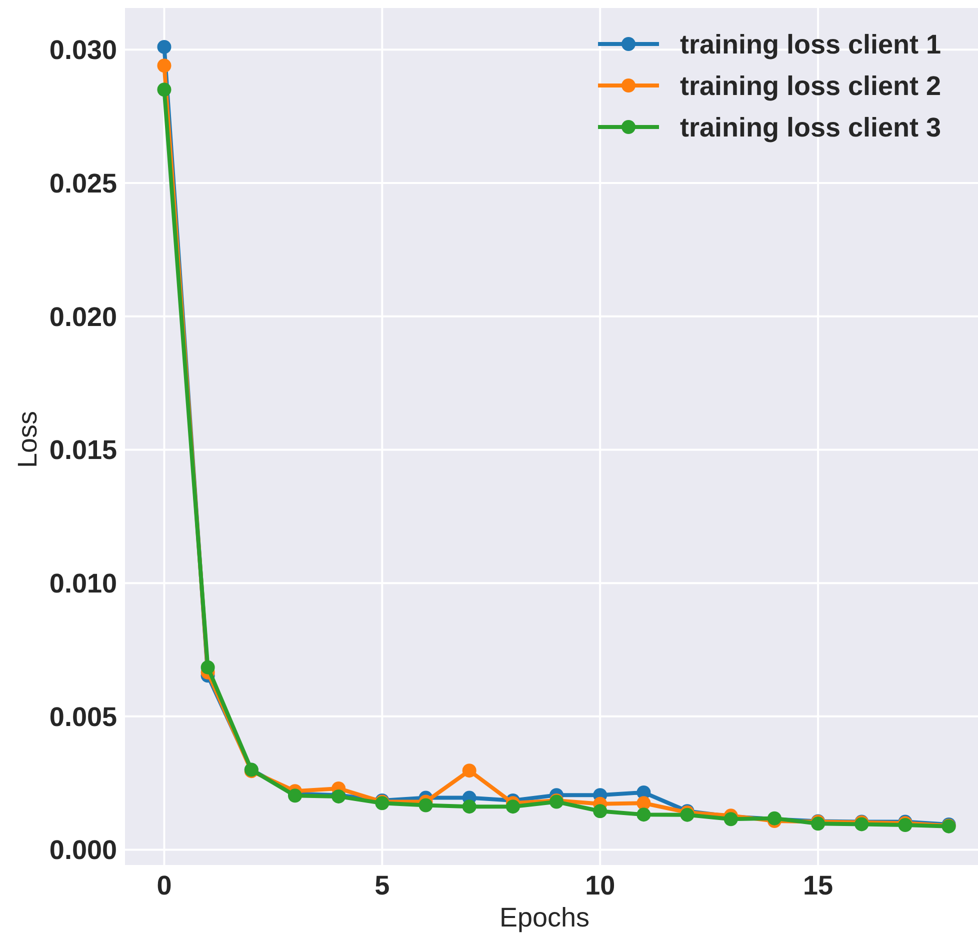 The height and width of the screenshot is (936, 978). Describe the element at coordinates (811, 44) in the screenshot. I see `legend-label: training loss client 1` at that location.